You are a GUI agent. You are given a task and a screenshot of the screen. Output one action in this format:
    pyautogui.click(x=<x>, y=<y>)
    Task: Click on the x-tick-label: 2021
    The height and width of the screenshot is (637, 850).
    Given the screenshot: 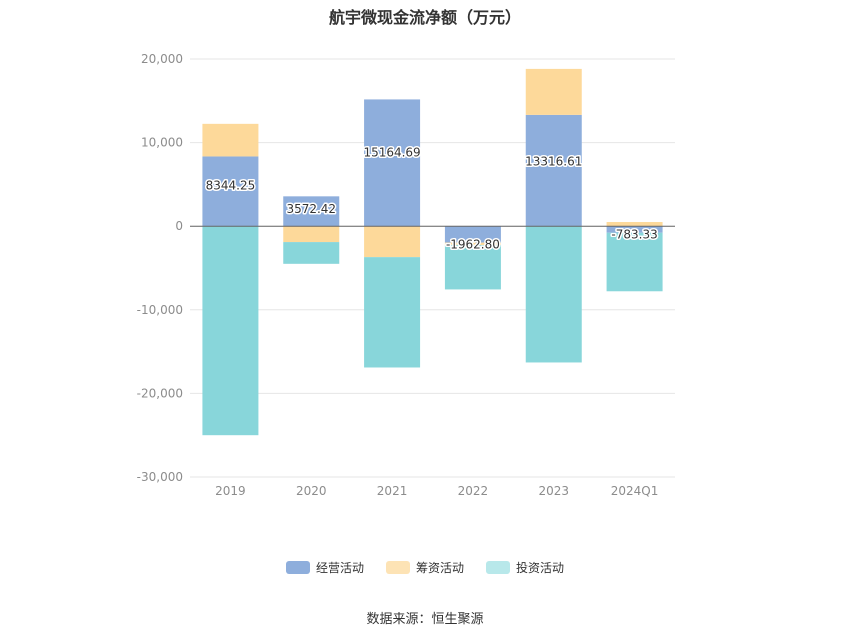 What is the action you would take?
    pyautogui.click(x=392, y=491)
    